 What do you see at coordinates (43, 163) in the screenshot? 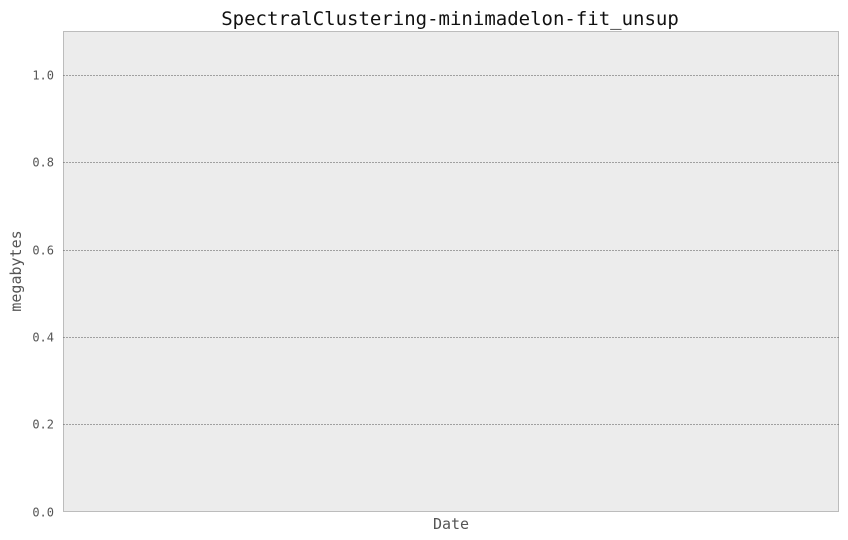
I see `y-tick-label: 0.8` at bounding box center [43, 163].